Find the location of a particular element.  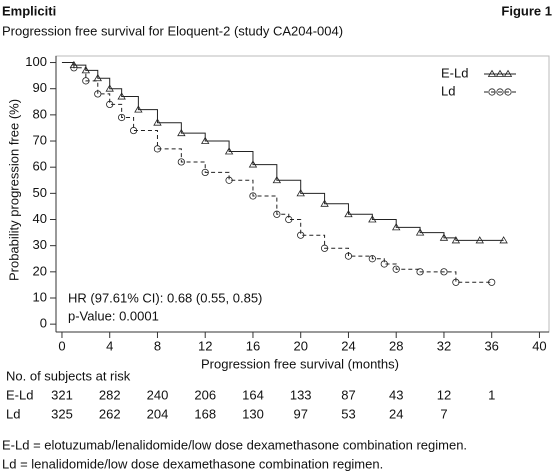

y-tick-label: 80 is located at coordinates (40, 113).